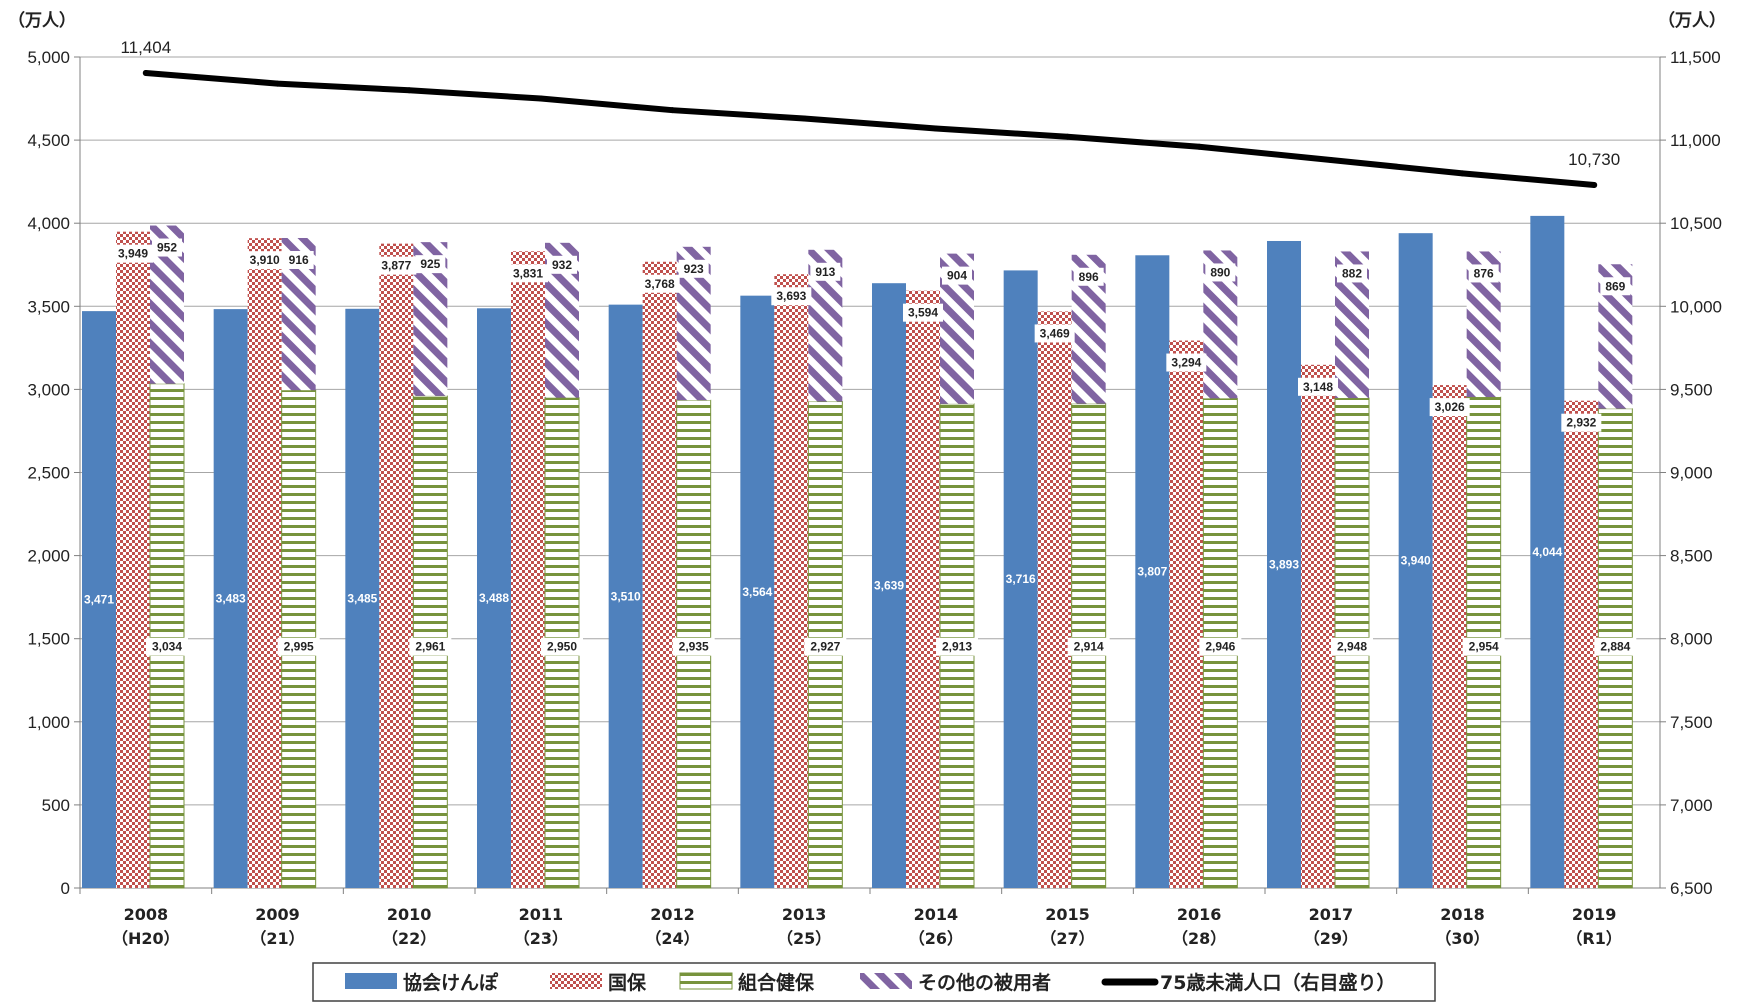 The width and height of the screenshot is (1738, 1003). Describe the element at coordinates (672, 914) in the screenshot. I see `x-tick-label: 2012` at that location.